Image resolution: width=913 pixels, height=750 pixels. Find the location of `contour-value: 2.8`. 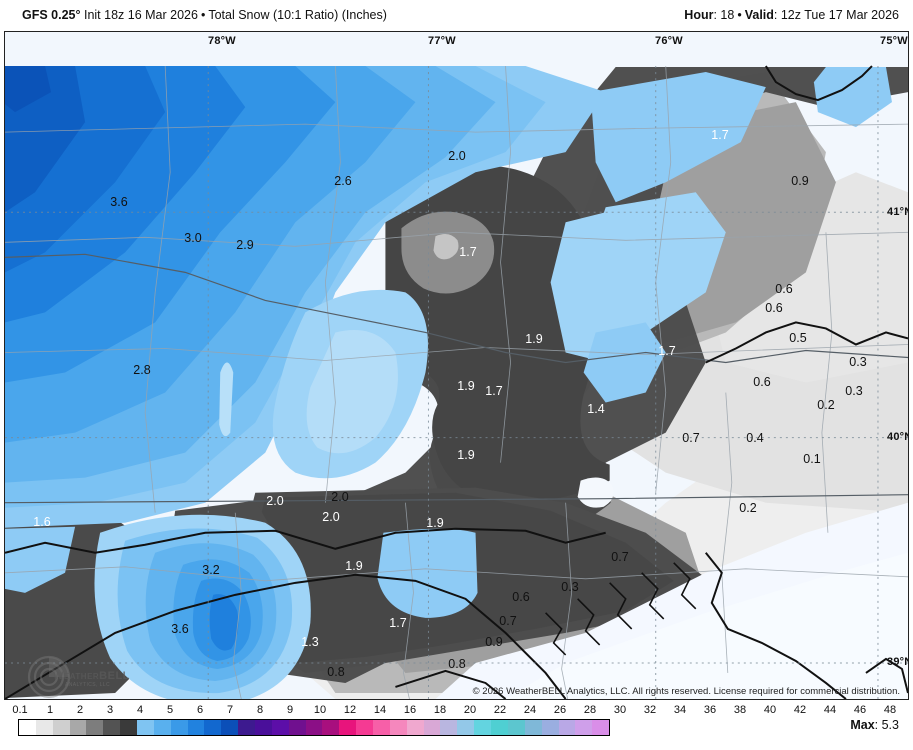

contour-value: 2.8 is located at coordinates (142, 370).